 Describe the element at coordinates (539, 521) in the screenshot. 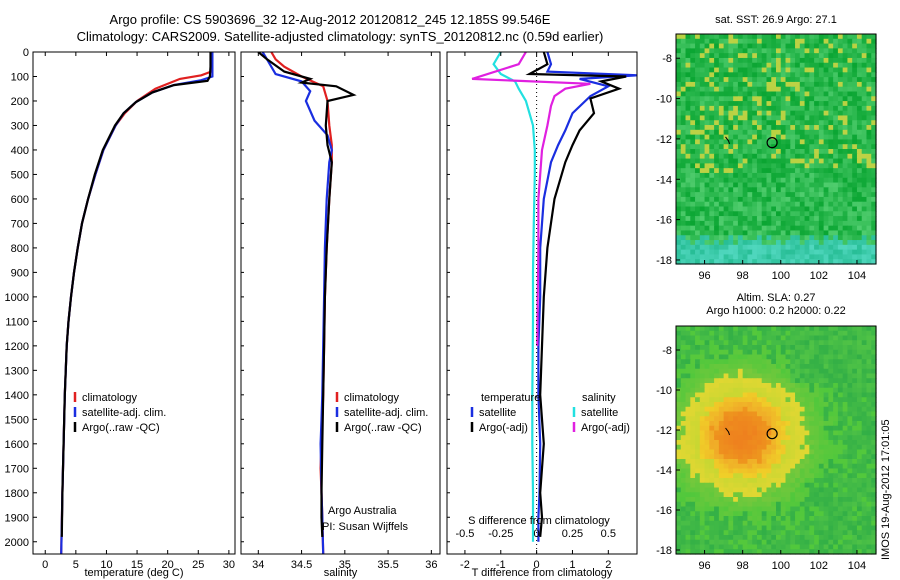

I see `difference-s-label: S difference from climatology` at that location.